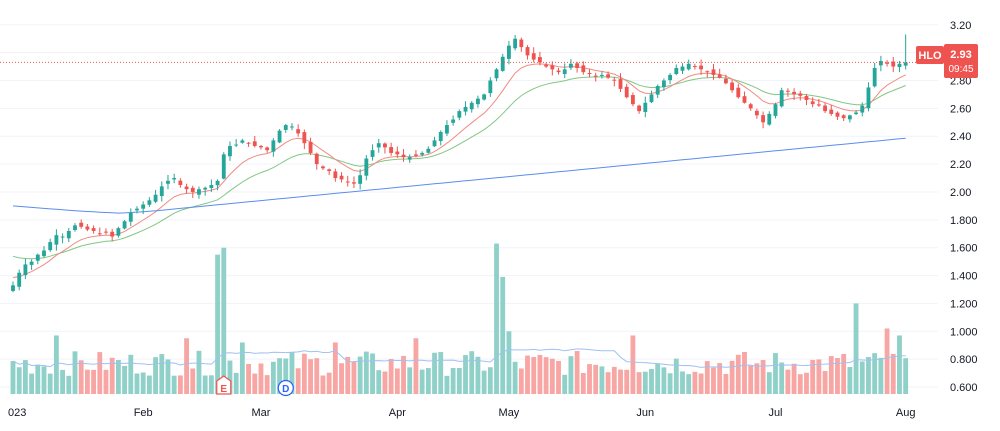 Image resolution: width=1000 pixels, height=431 pixels. What do you see at coordinates (960, 137) in the screenshot?
I see `y-tick-label: 2.40` at bounding box center [960, 137].